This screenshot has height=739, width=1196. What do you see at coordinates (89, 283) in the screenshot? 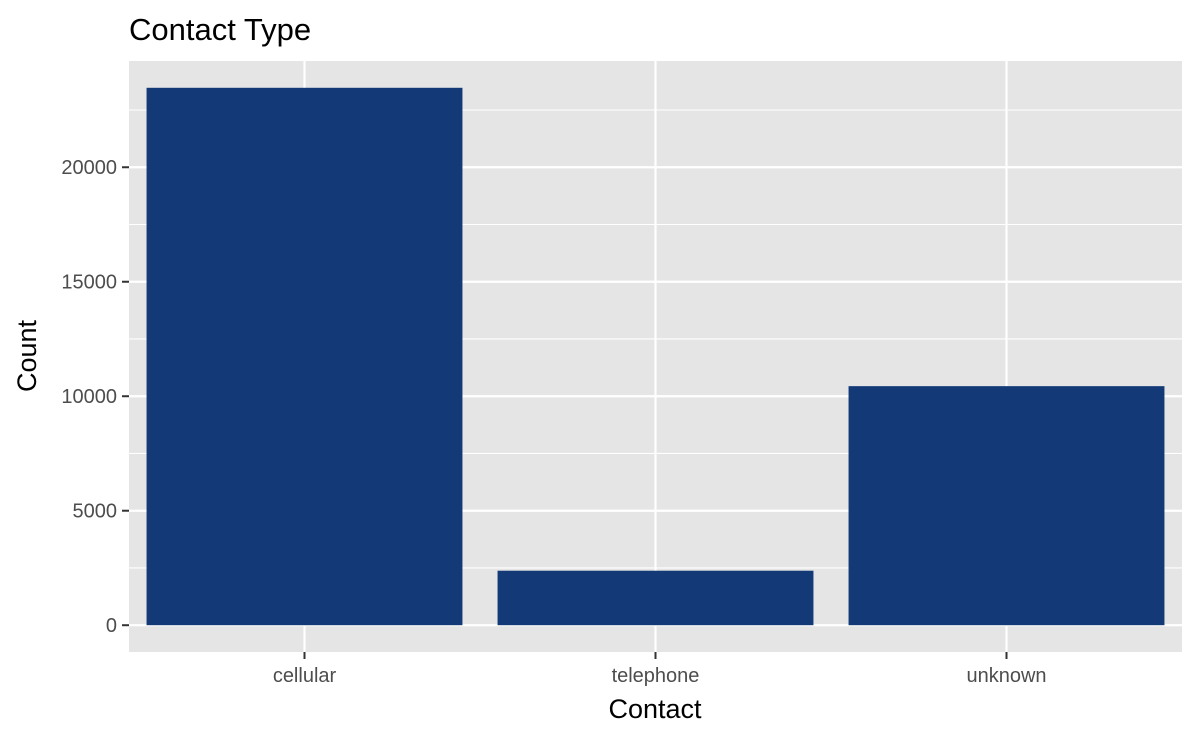
I see `y-tick-label: 15000` at bounding box center [89, 283].